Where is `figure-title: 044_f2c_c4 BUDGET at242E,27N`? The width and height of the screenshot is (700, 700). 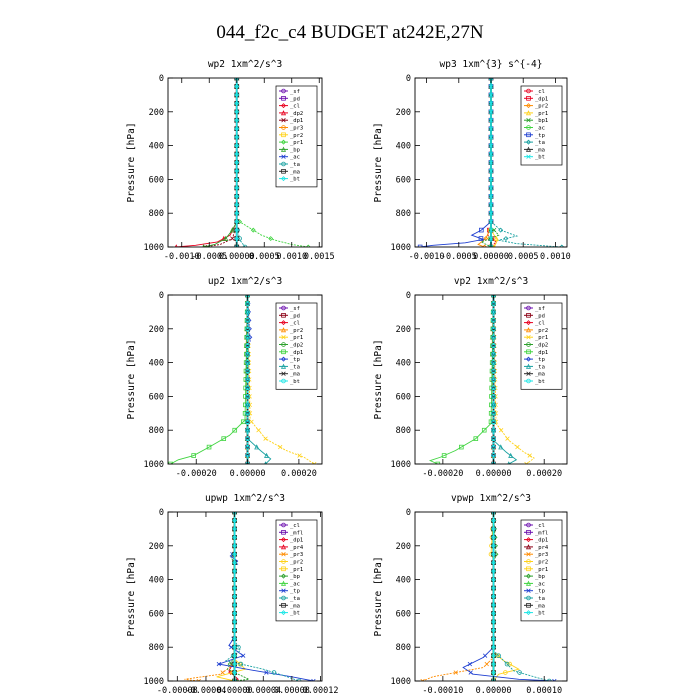 figure-title: 044_f2c_c4 BUDGET at242E,27N is located at coordinates (349, 32).